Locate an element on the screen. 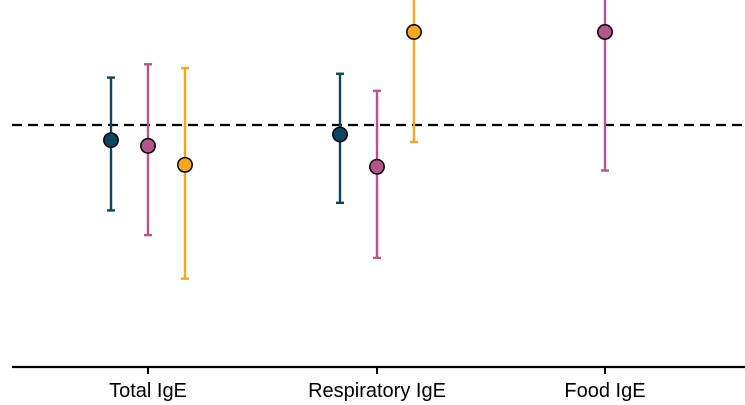 The height and width of the screenshot is (405, 745). x-tick-label: Respiratory IgE is located at coordinates (377, 391).